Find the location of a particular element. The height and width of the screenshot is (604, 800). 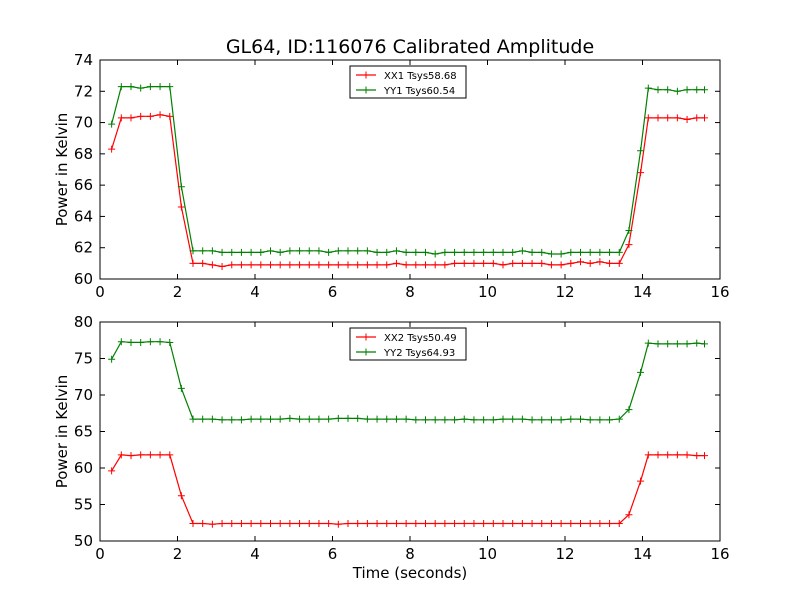

x-tick-label: 16 is located at coordinates (719, 292).